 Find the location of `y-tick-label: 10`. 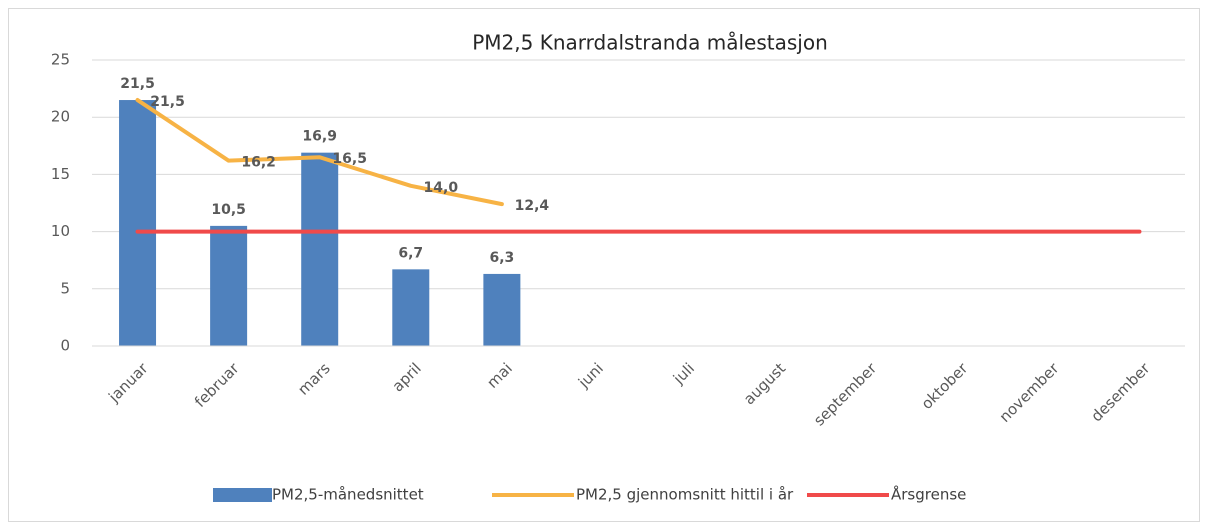

y-tick-label: 10 is located at coordinates (60, 231).